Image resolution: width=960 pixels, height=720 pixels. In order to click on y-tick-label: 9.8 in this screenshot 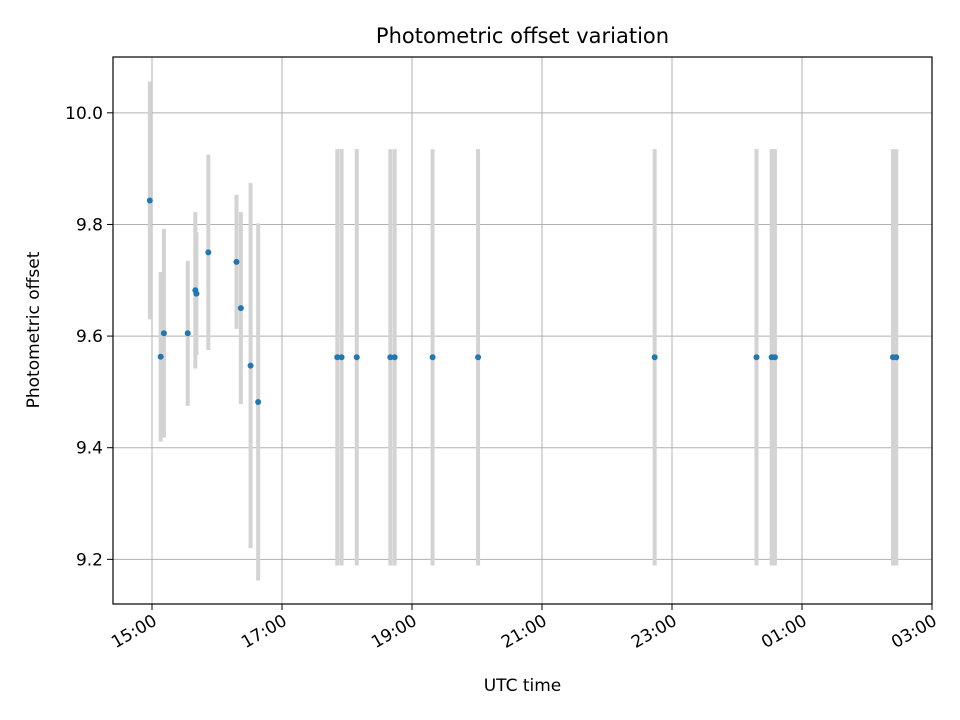, I will do `click(89, 225)`.